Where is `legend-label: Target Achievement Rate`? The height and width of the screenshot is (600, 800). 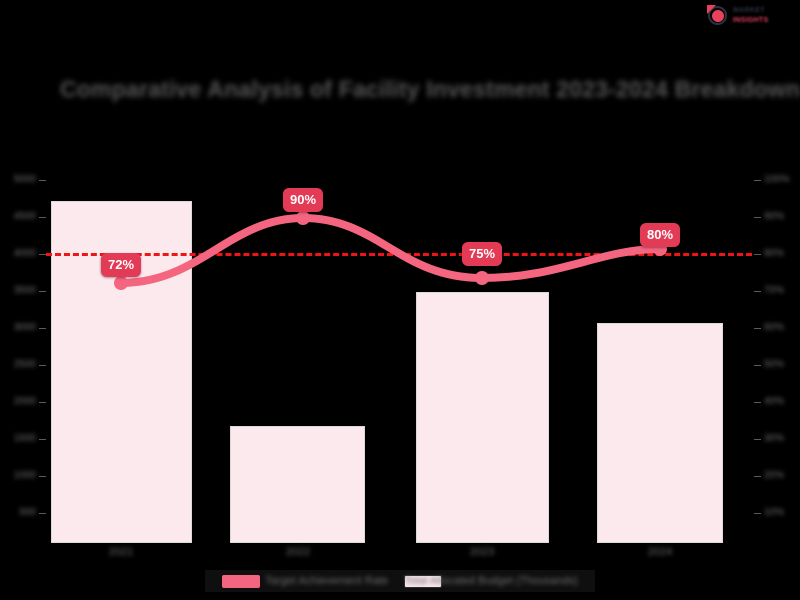 legend-label: Target Achievement Rate is located at coordinates (327, 581).